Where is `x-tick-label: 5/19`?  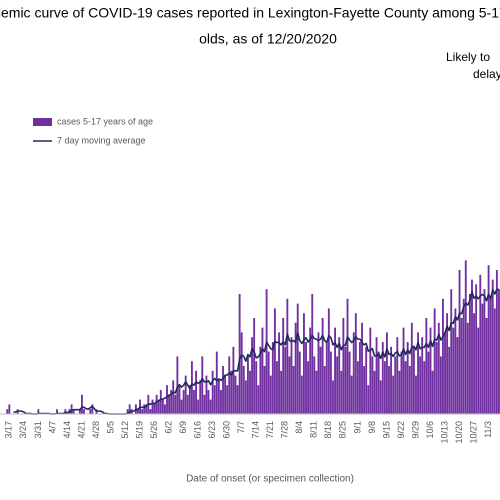
x-tick-label: 5/19 is located at coordinates (139, 430).